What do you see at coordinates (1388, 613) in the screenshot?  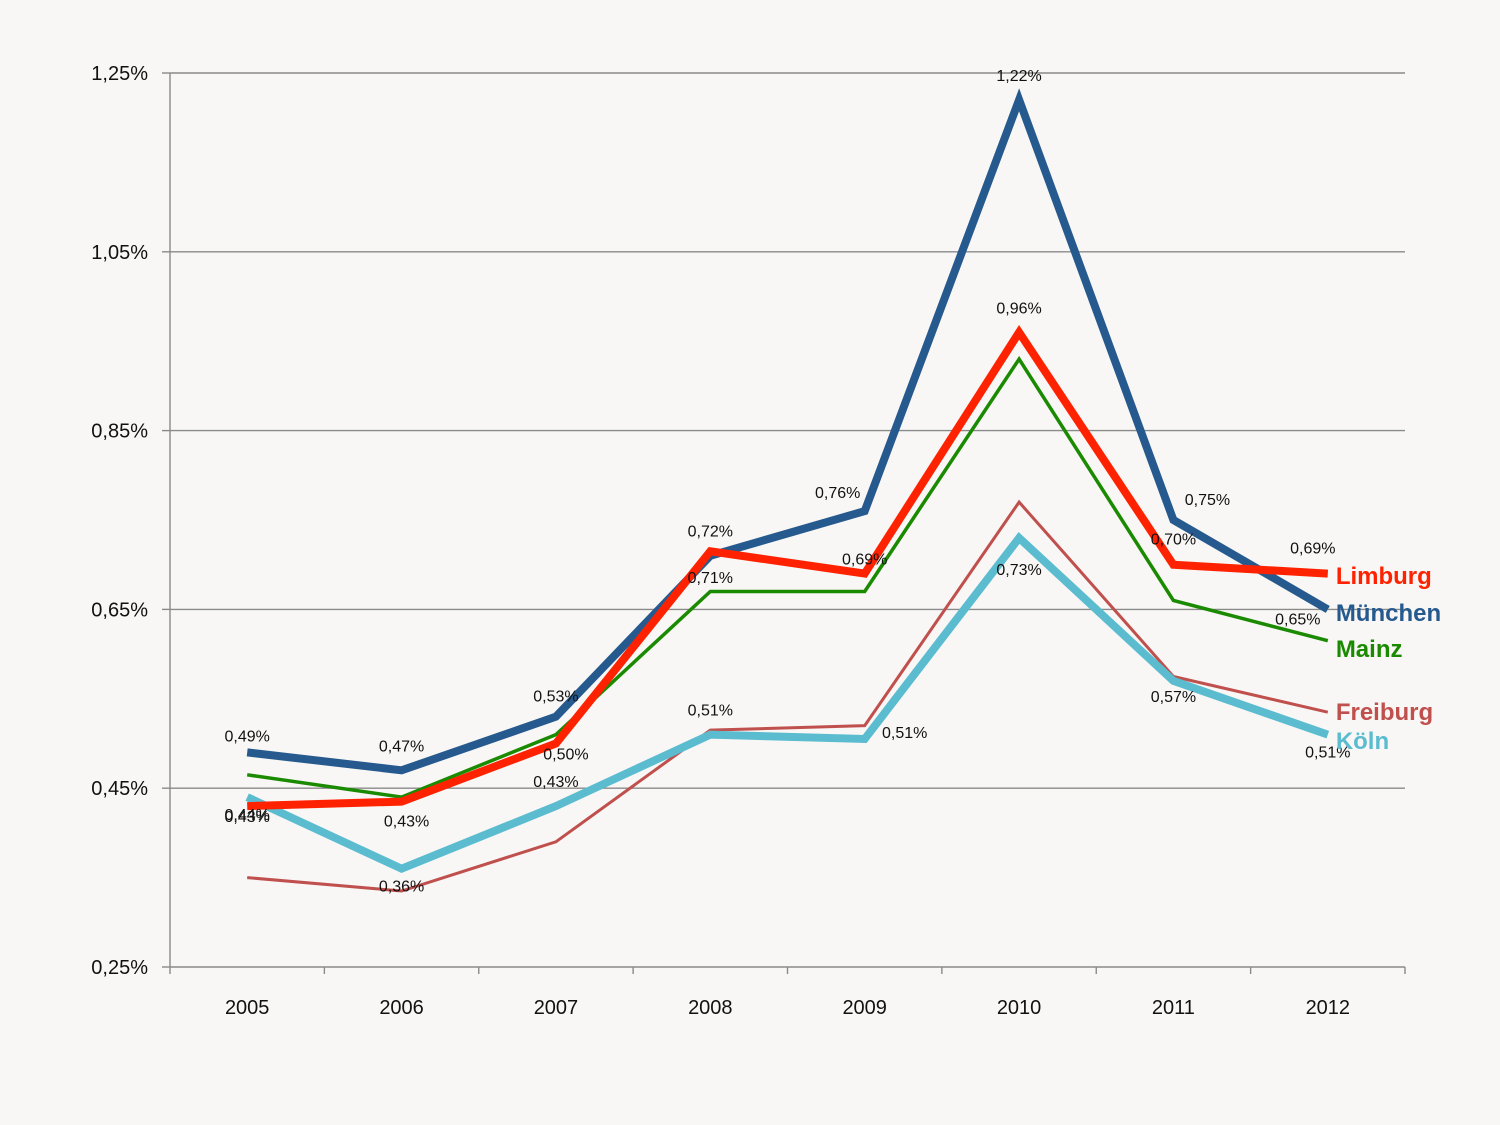 I see `series-label-münchen: München` at bounding box center [1388, 613].